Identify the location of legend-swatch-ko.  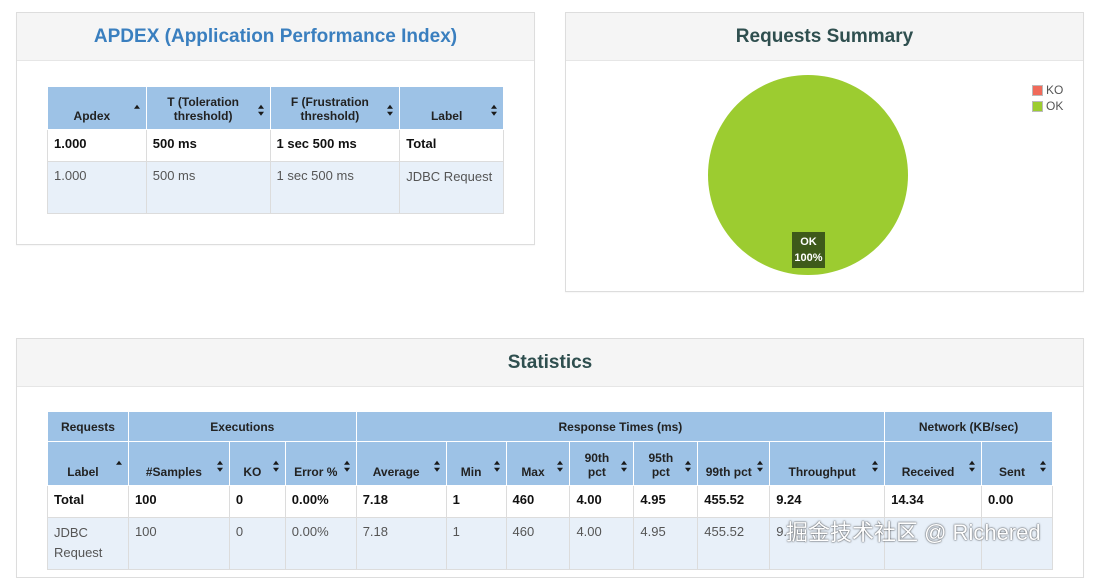
(1037, 90).